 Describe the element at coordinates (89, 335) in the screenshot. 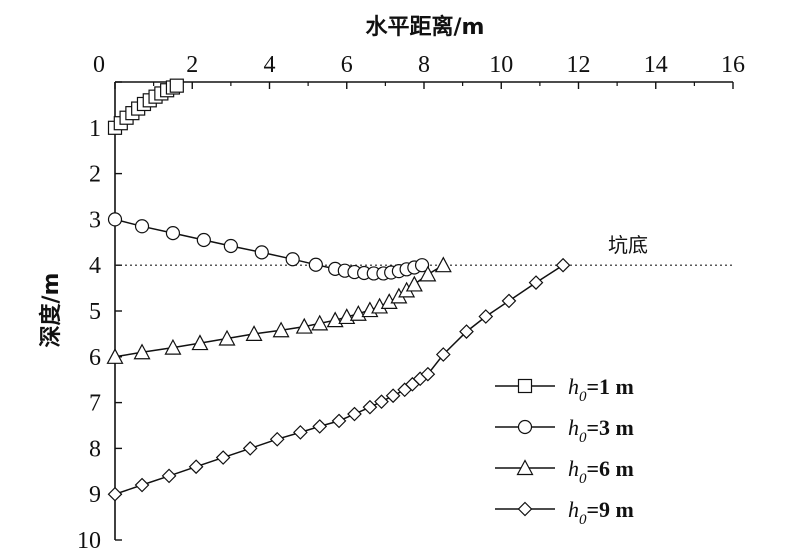

I see `y-tick-labels: 1 2 3 4 5 6 7 8 9 10` at that location.